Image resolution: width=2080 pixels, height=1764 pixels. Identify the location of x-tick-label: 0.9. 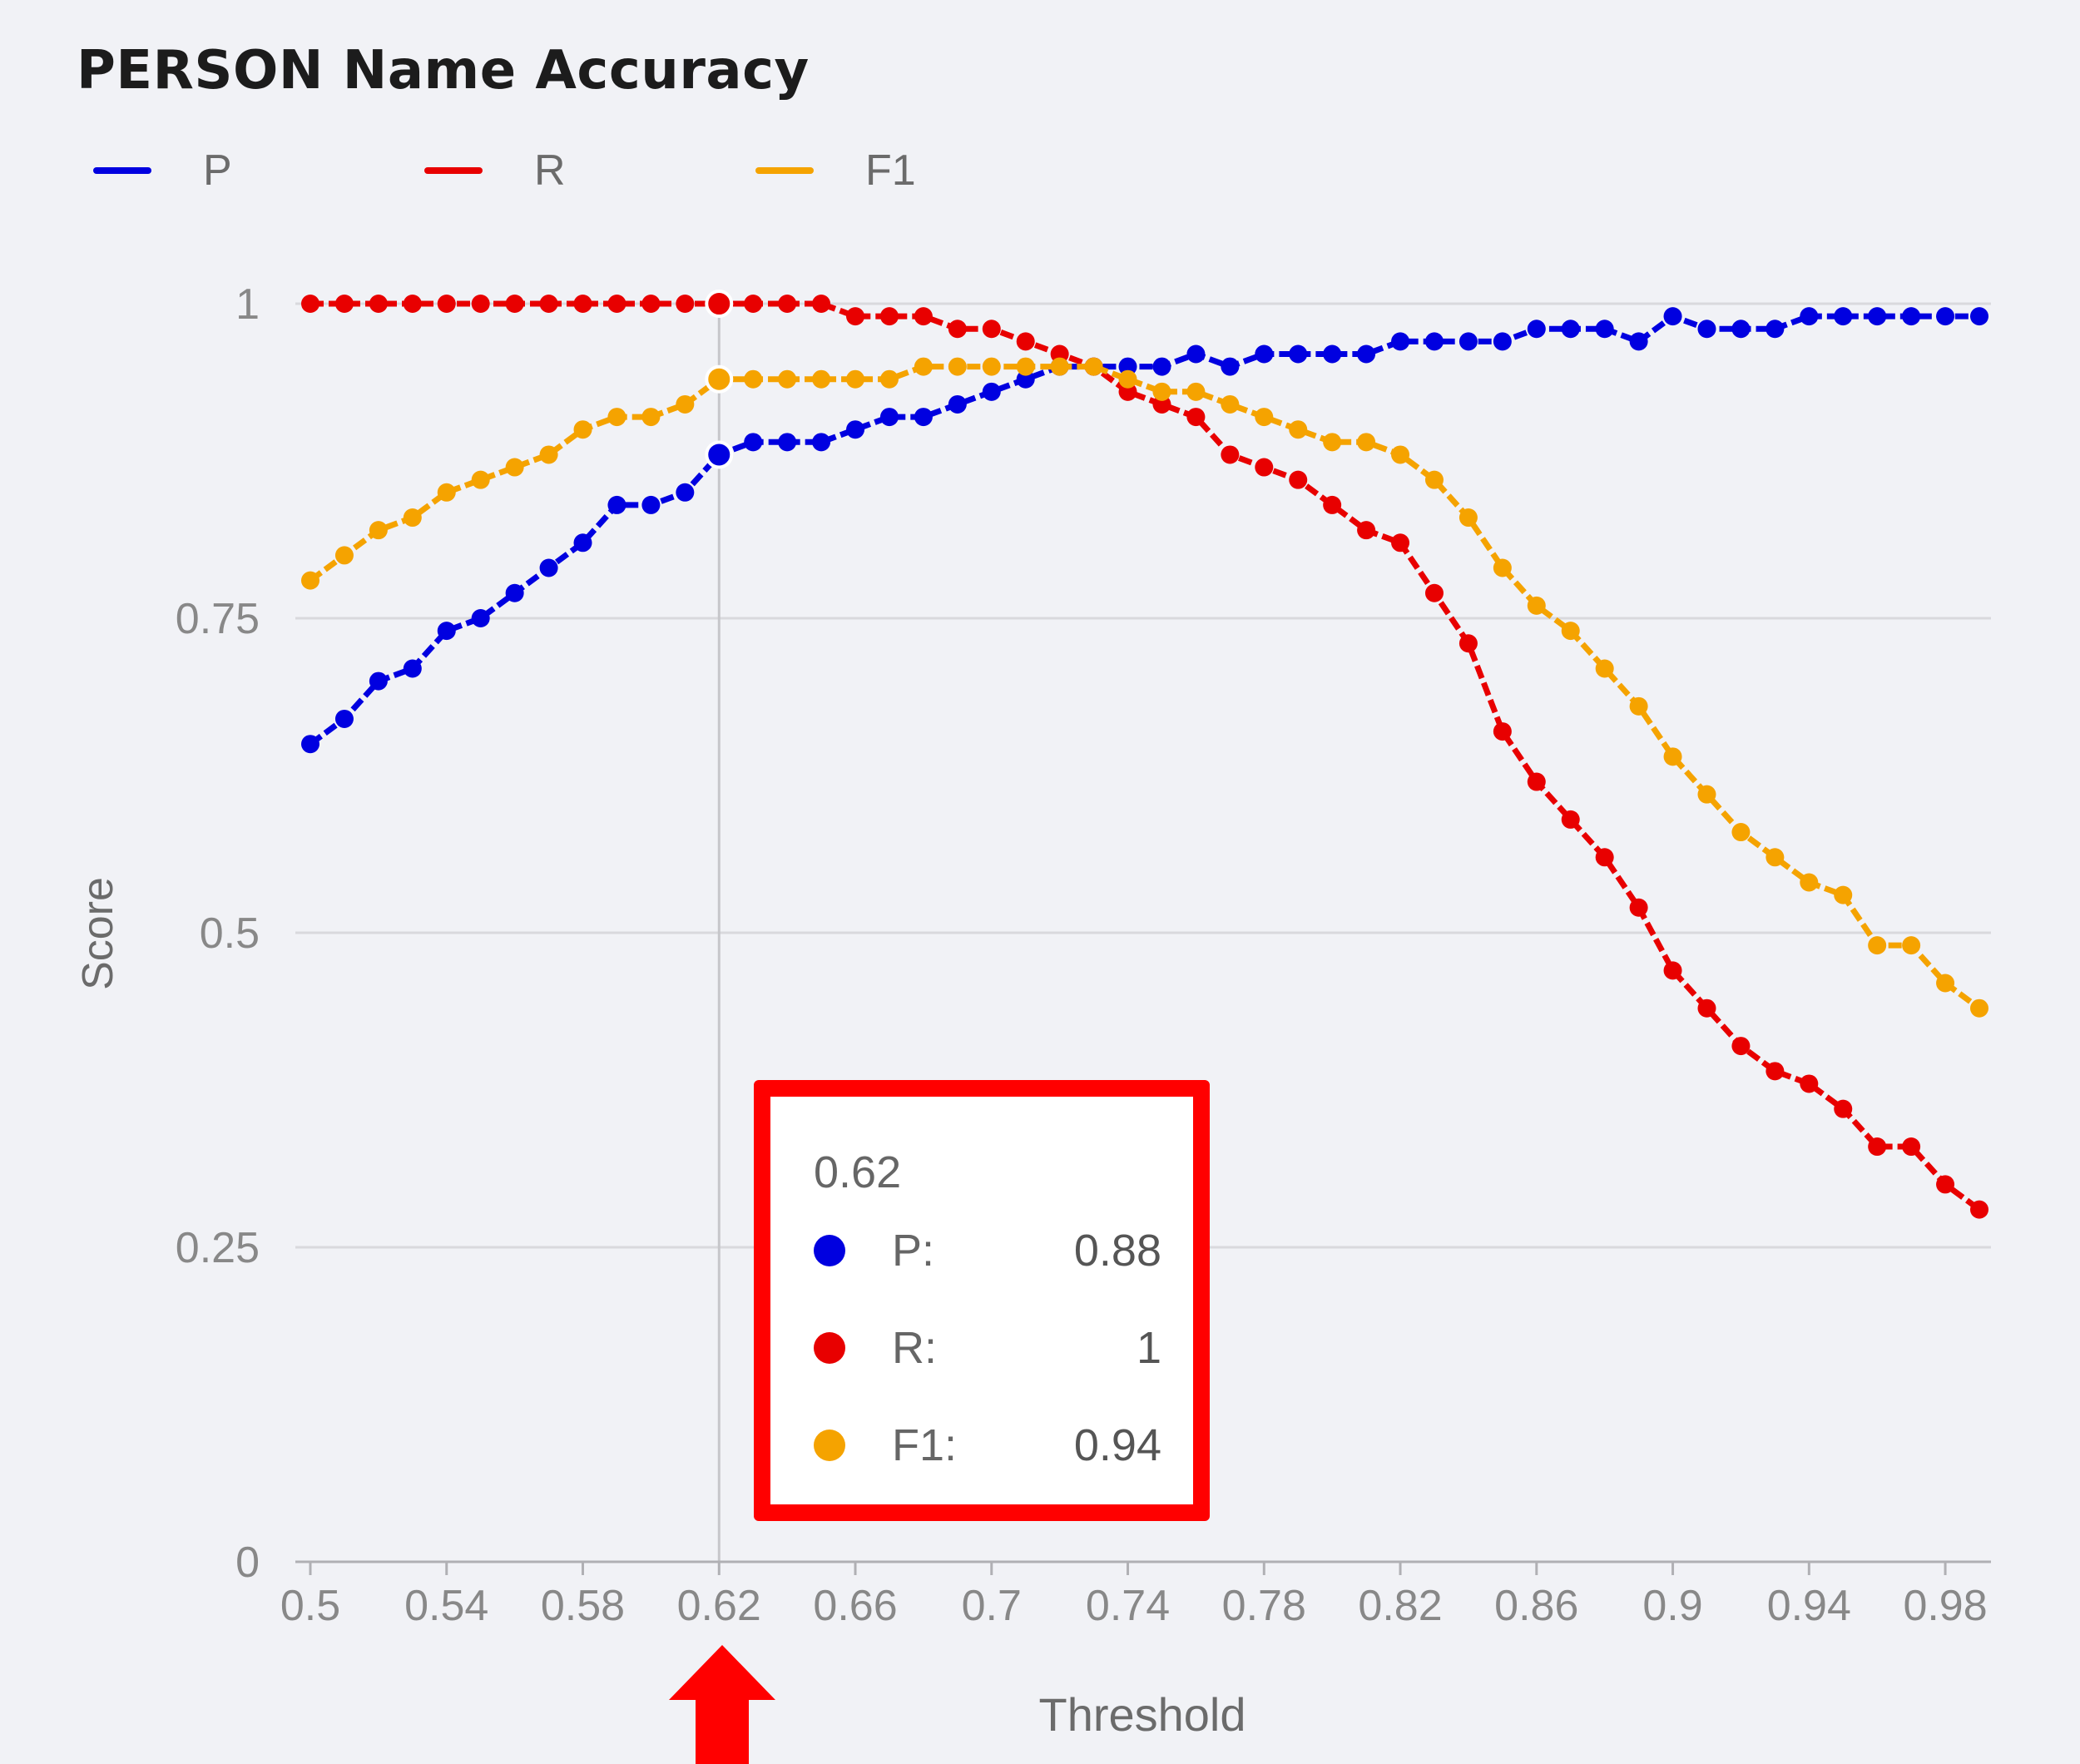
(1672, 1606).